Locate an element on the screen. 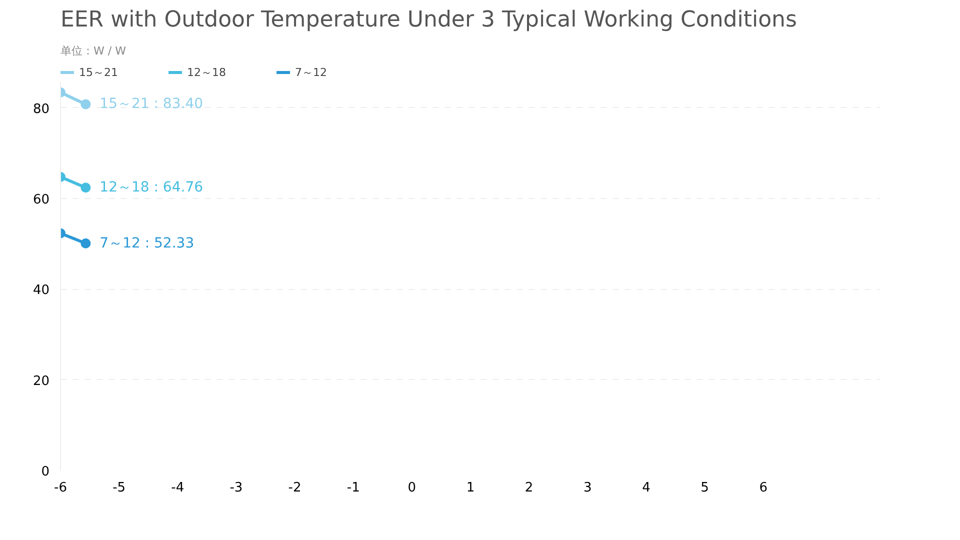 Image resolution: width=960 pixels, height=540 pixels. x-tick-label: -4 is located at coordinates (177, 488).